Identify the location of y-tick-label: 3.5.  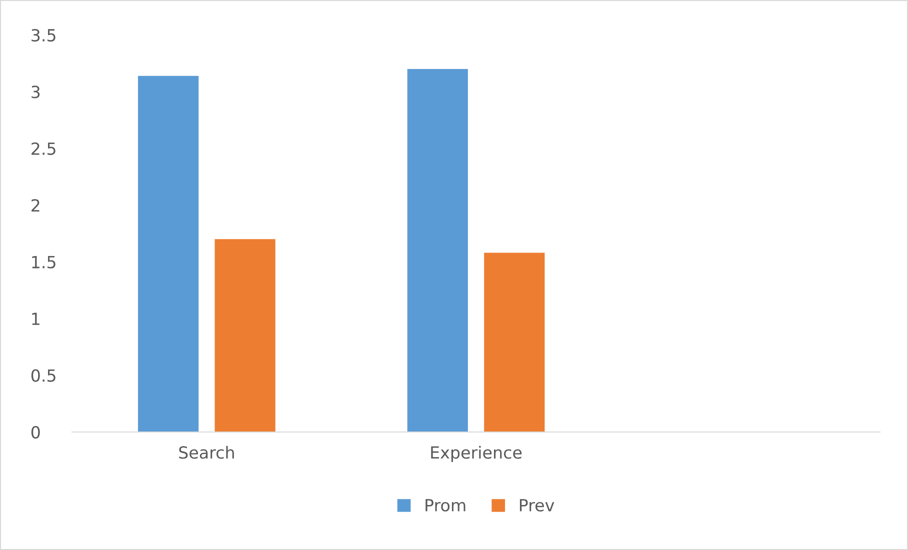
(44, 35).